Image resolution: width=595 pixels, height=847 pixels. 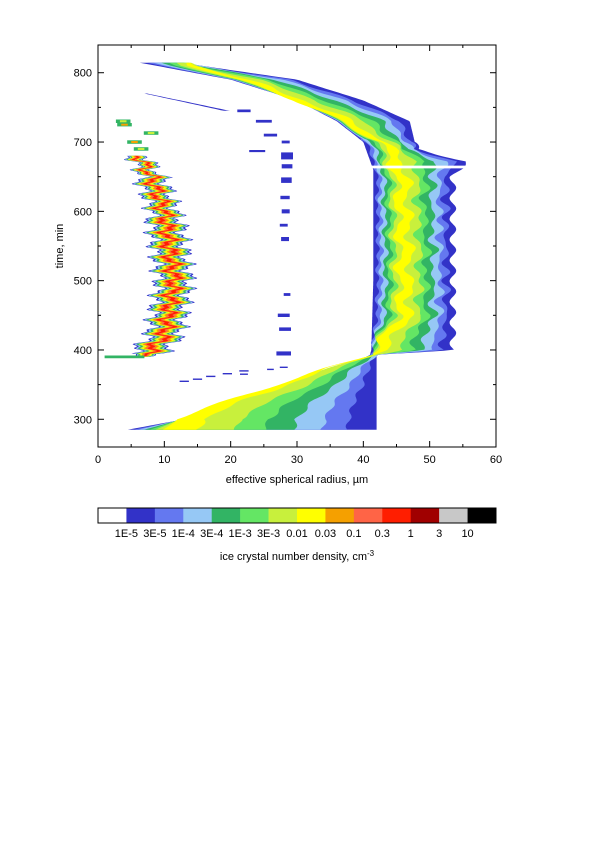 What do you see at coordinates (83, 74) in the screenshot?
I see `y-tick-label: 800` at bounding box center [83, 74].